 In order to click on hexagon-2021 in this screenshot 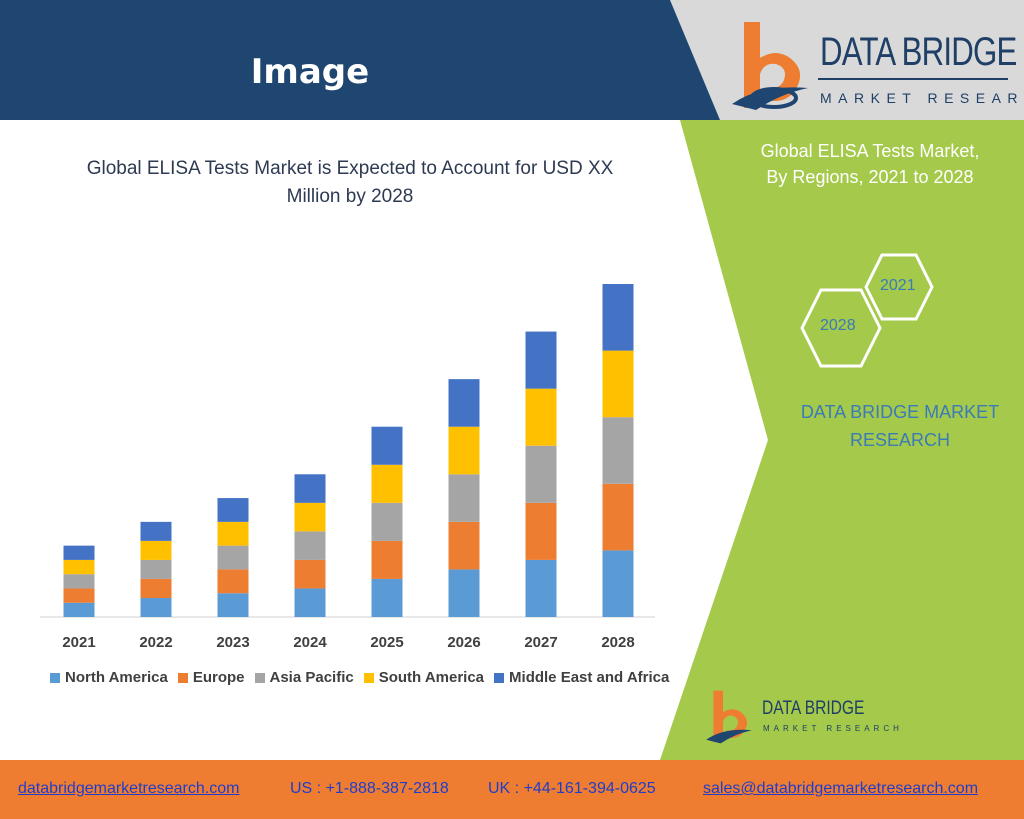, I will do `click(899, 287)`.